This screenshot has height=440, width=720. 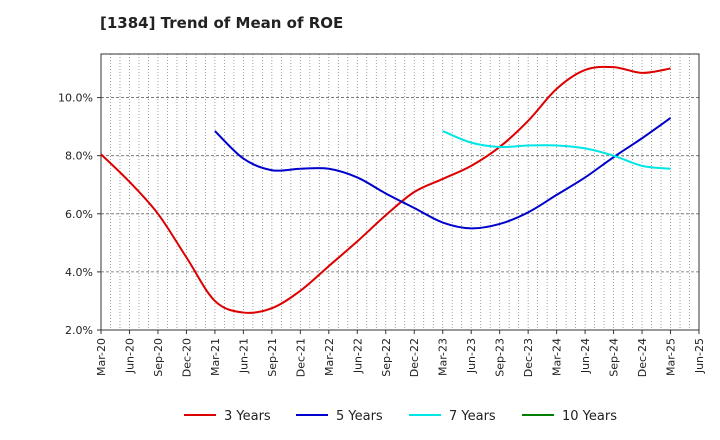 What do you see at coordinates (642, 357) in the screenshot?
I see `x-tick-label: Dec-24` at bounding box center [642, 357].